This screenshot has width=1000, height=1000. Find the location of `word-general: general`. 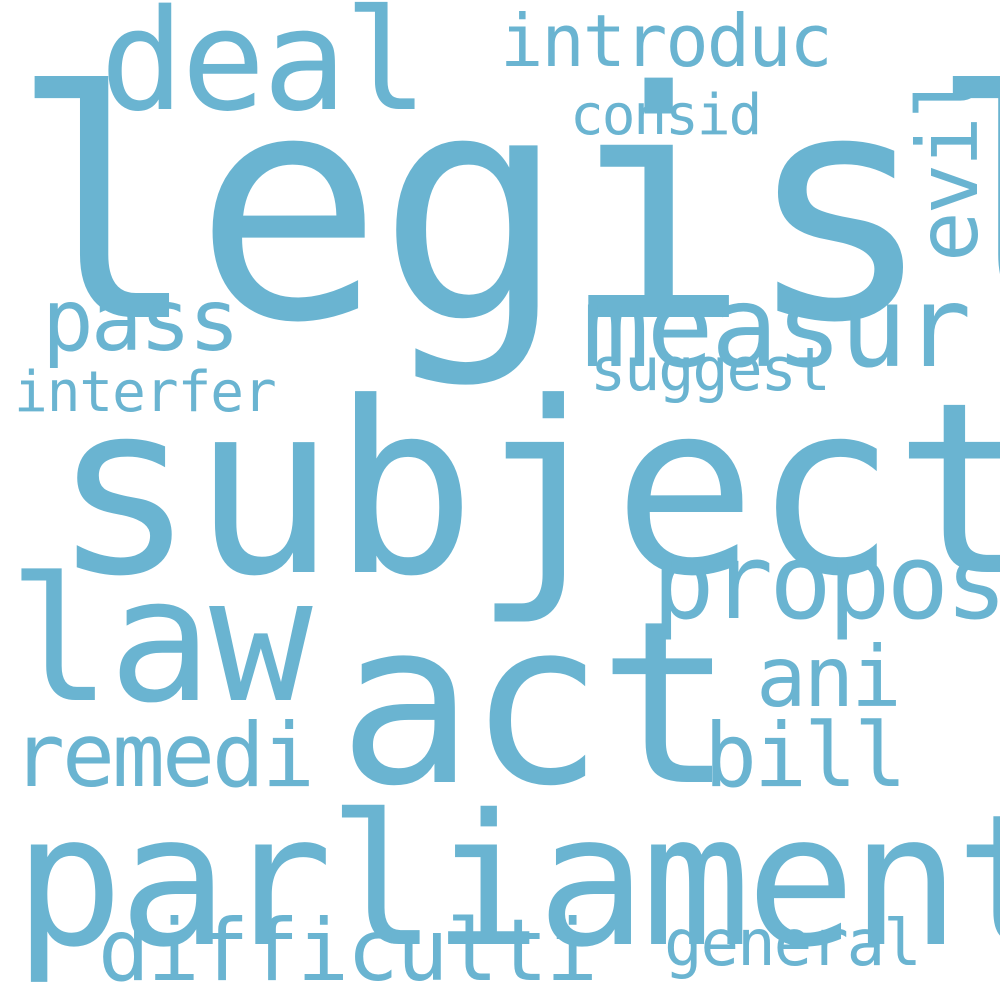

word-general: general is located at coordinates (793, 944).